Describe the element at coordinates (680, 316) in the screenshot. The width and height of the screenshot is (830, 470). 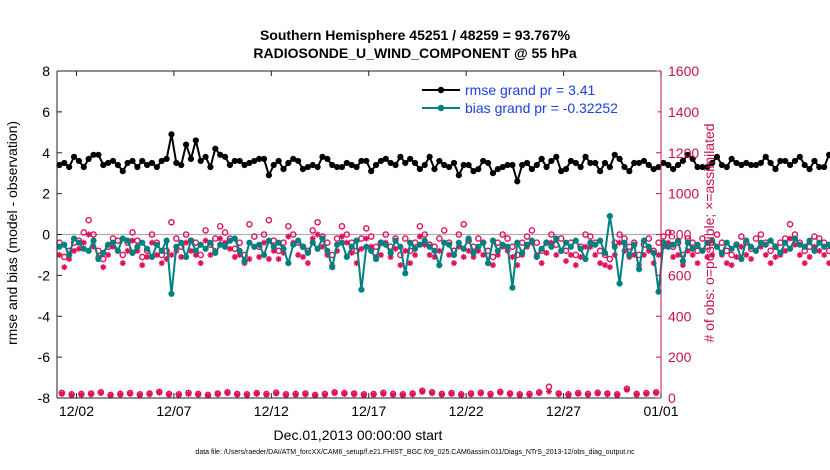
I see `y-tick-label-right: 400` at that location.